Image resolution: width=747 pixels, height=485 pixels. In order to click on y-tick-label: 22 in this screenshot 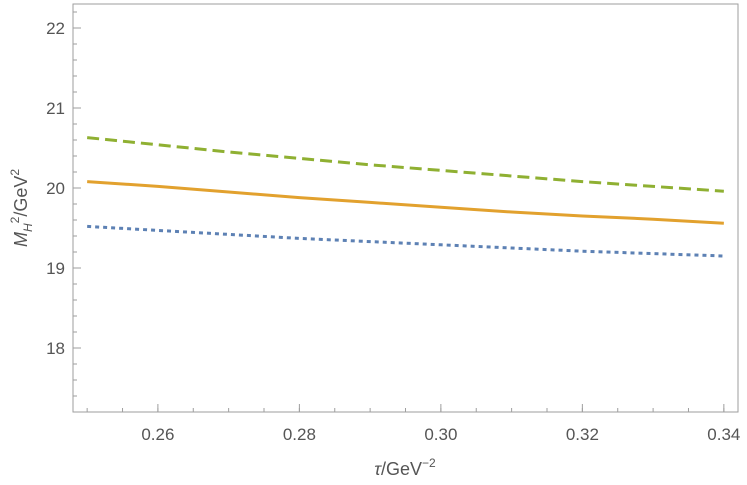, I will do `click(55, 28)`.